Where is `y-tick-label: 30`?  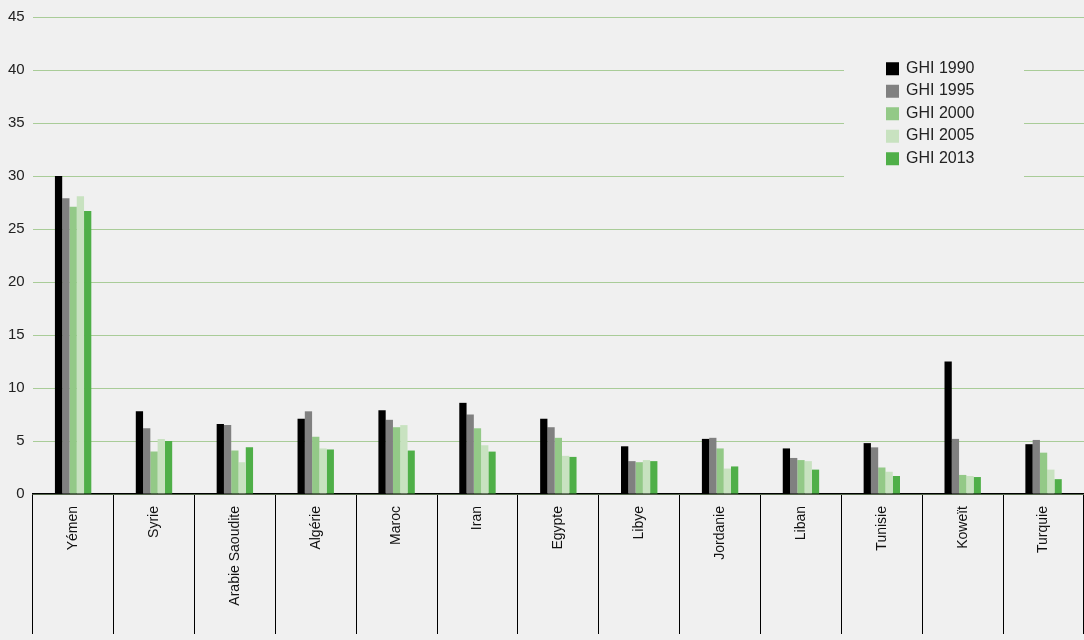 y-tick-label: 30 is located at coordinates (16, 175).